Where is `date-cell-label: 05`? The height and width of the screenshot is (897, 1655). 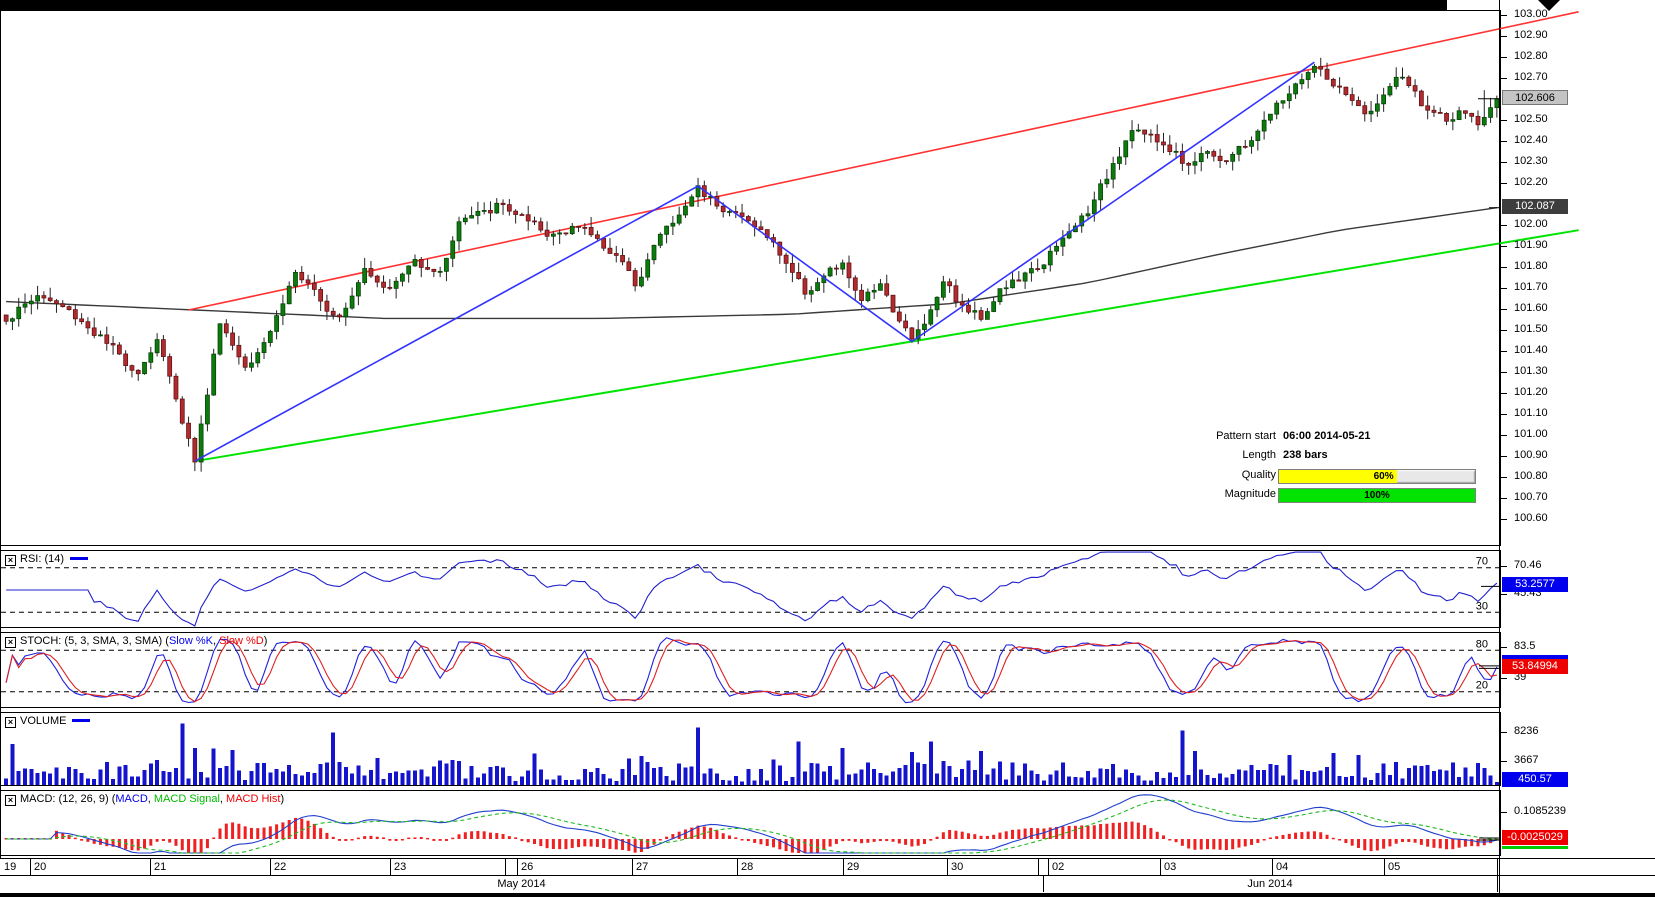
date-cell-label: 05 is located at coordinates (1394, 867).